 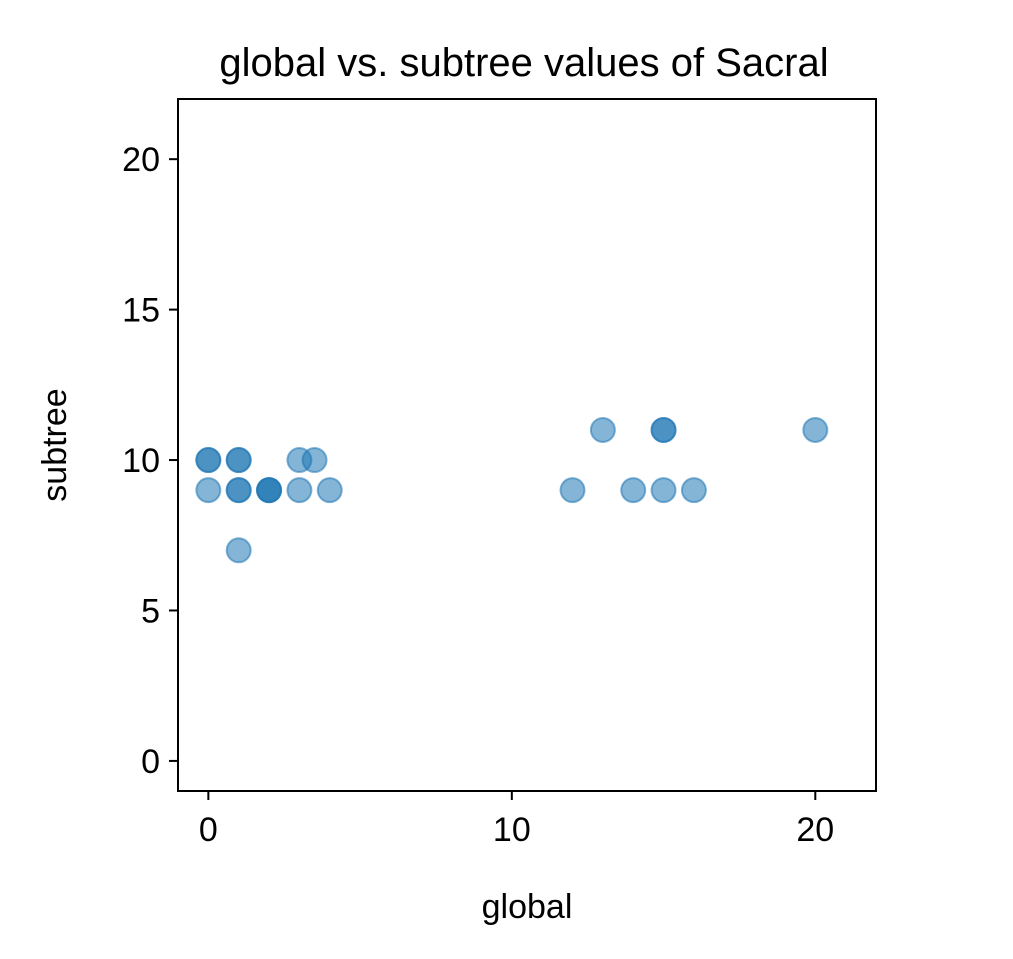 What do you see at coordinates (141, 311) in the screenshot?
I see `y-tick-label: 15` at bounding box center [141, 311].